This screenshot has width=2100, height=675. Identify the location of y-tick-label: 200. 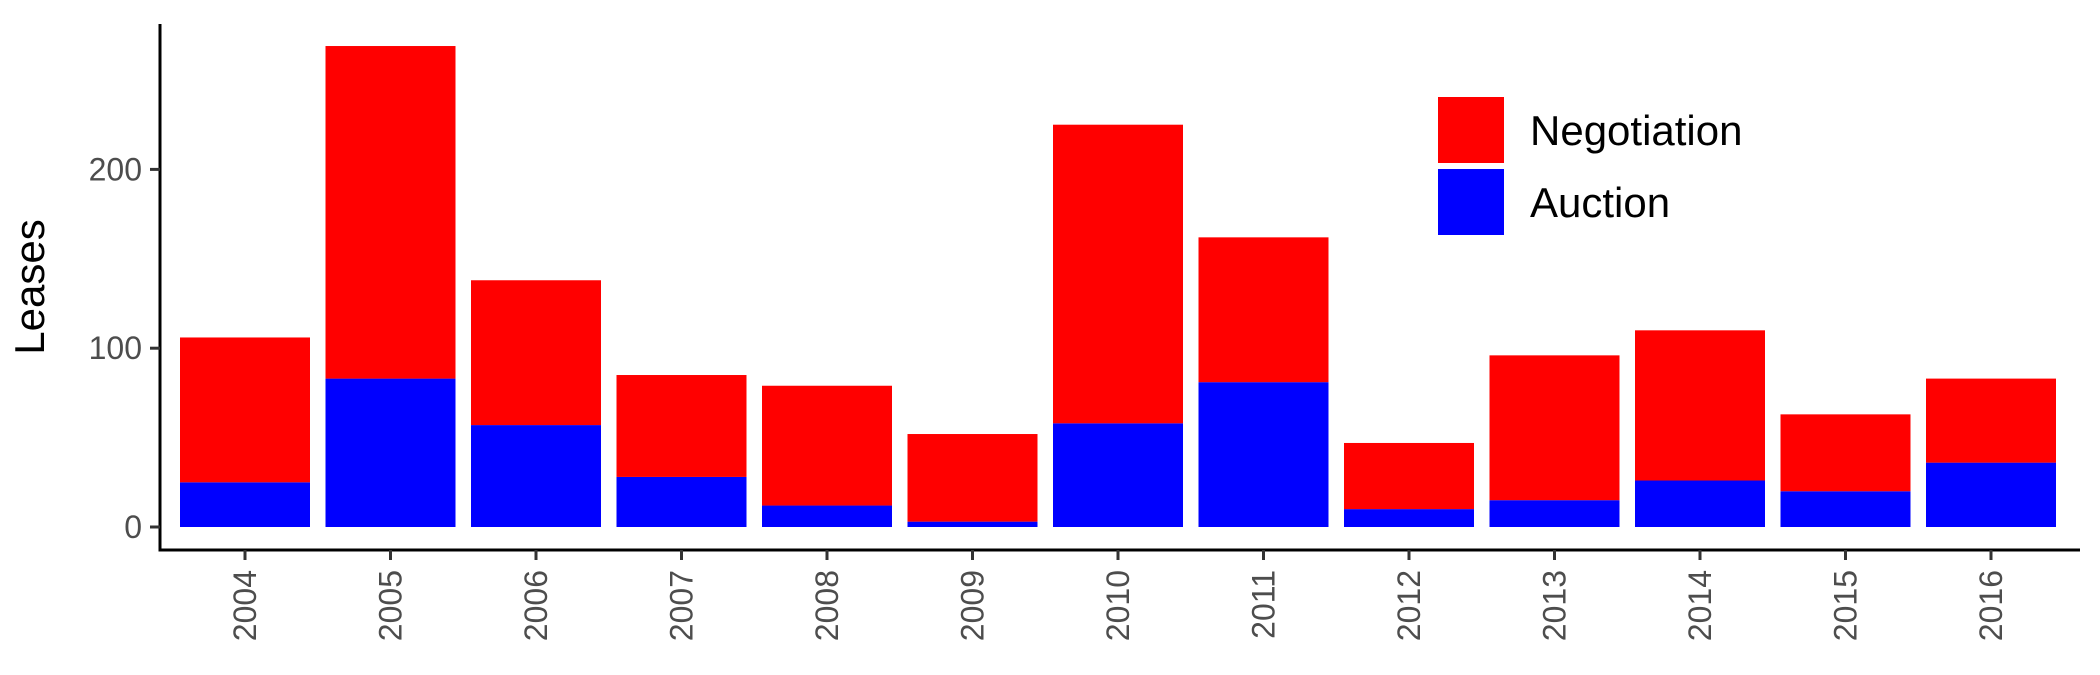
(115, 169).